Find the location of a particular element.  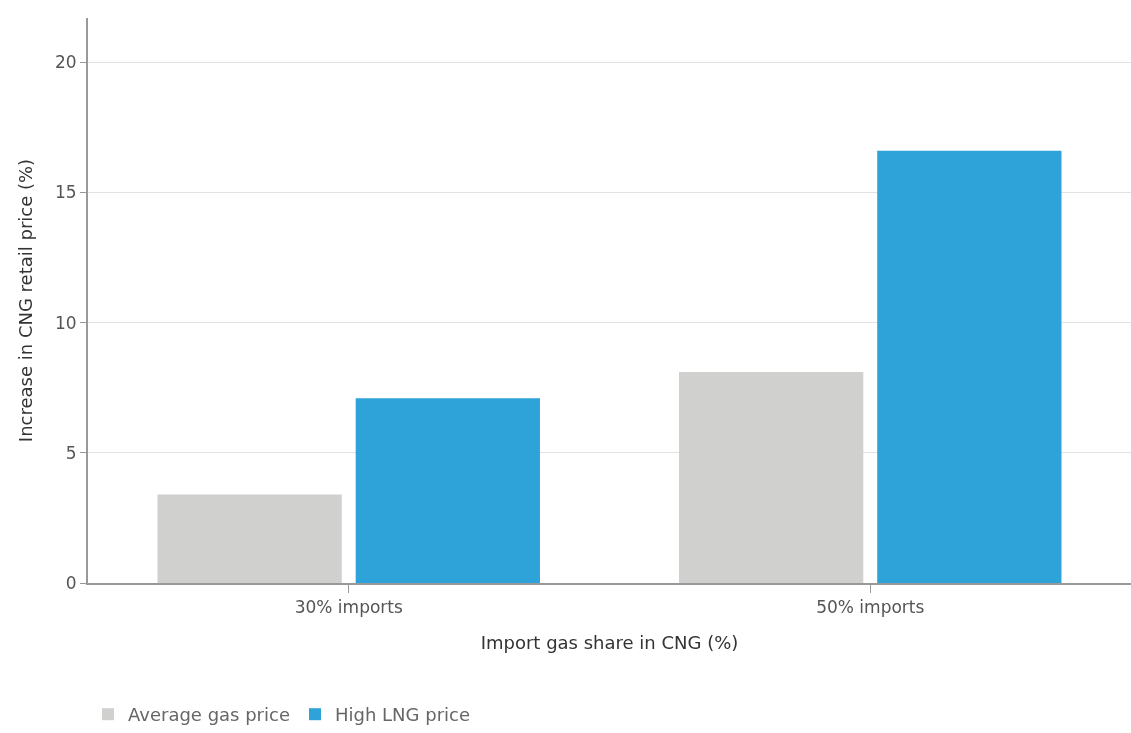

y-tick-label: 0 is located at coordinates (71, 582).